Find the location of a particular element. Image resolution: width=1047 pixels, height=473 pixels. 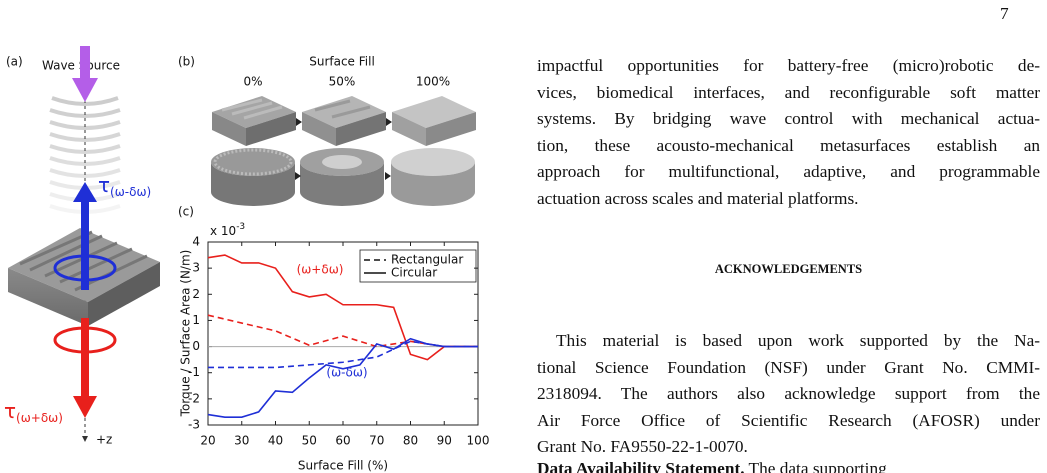

red-arrow is located at coordinates (85, 368).